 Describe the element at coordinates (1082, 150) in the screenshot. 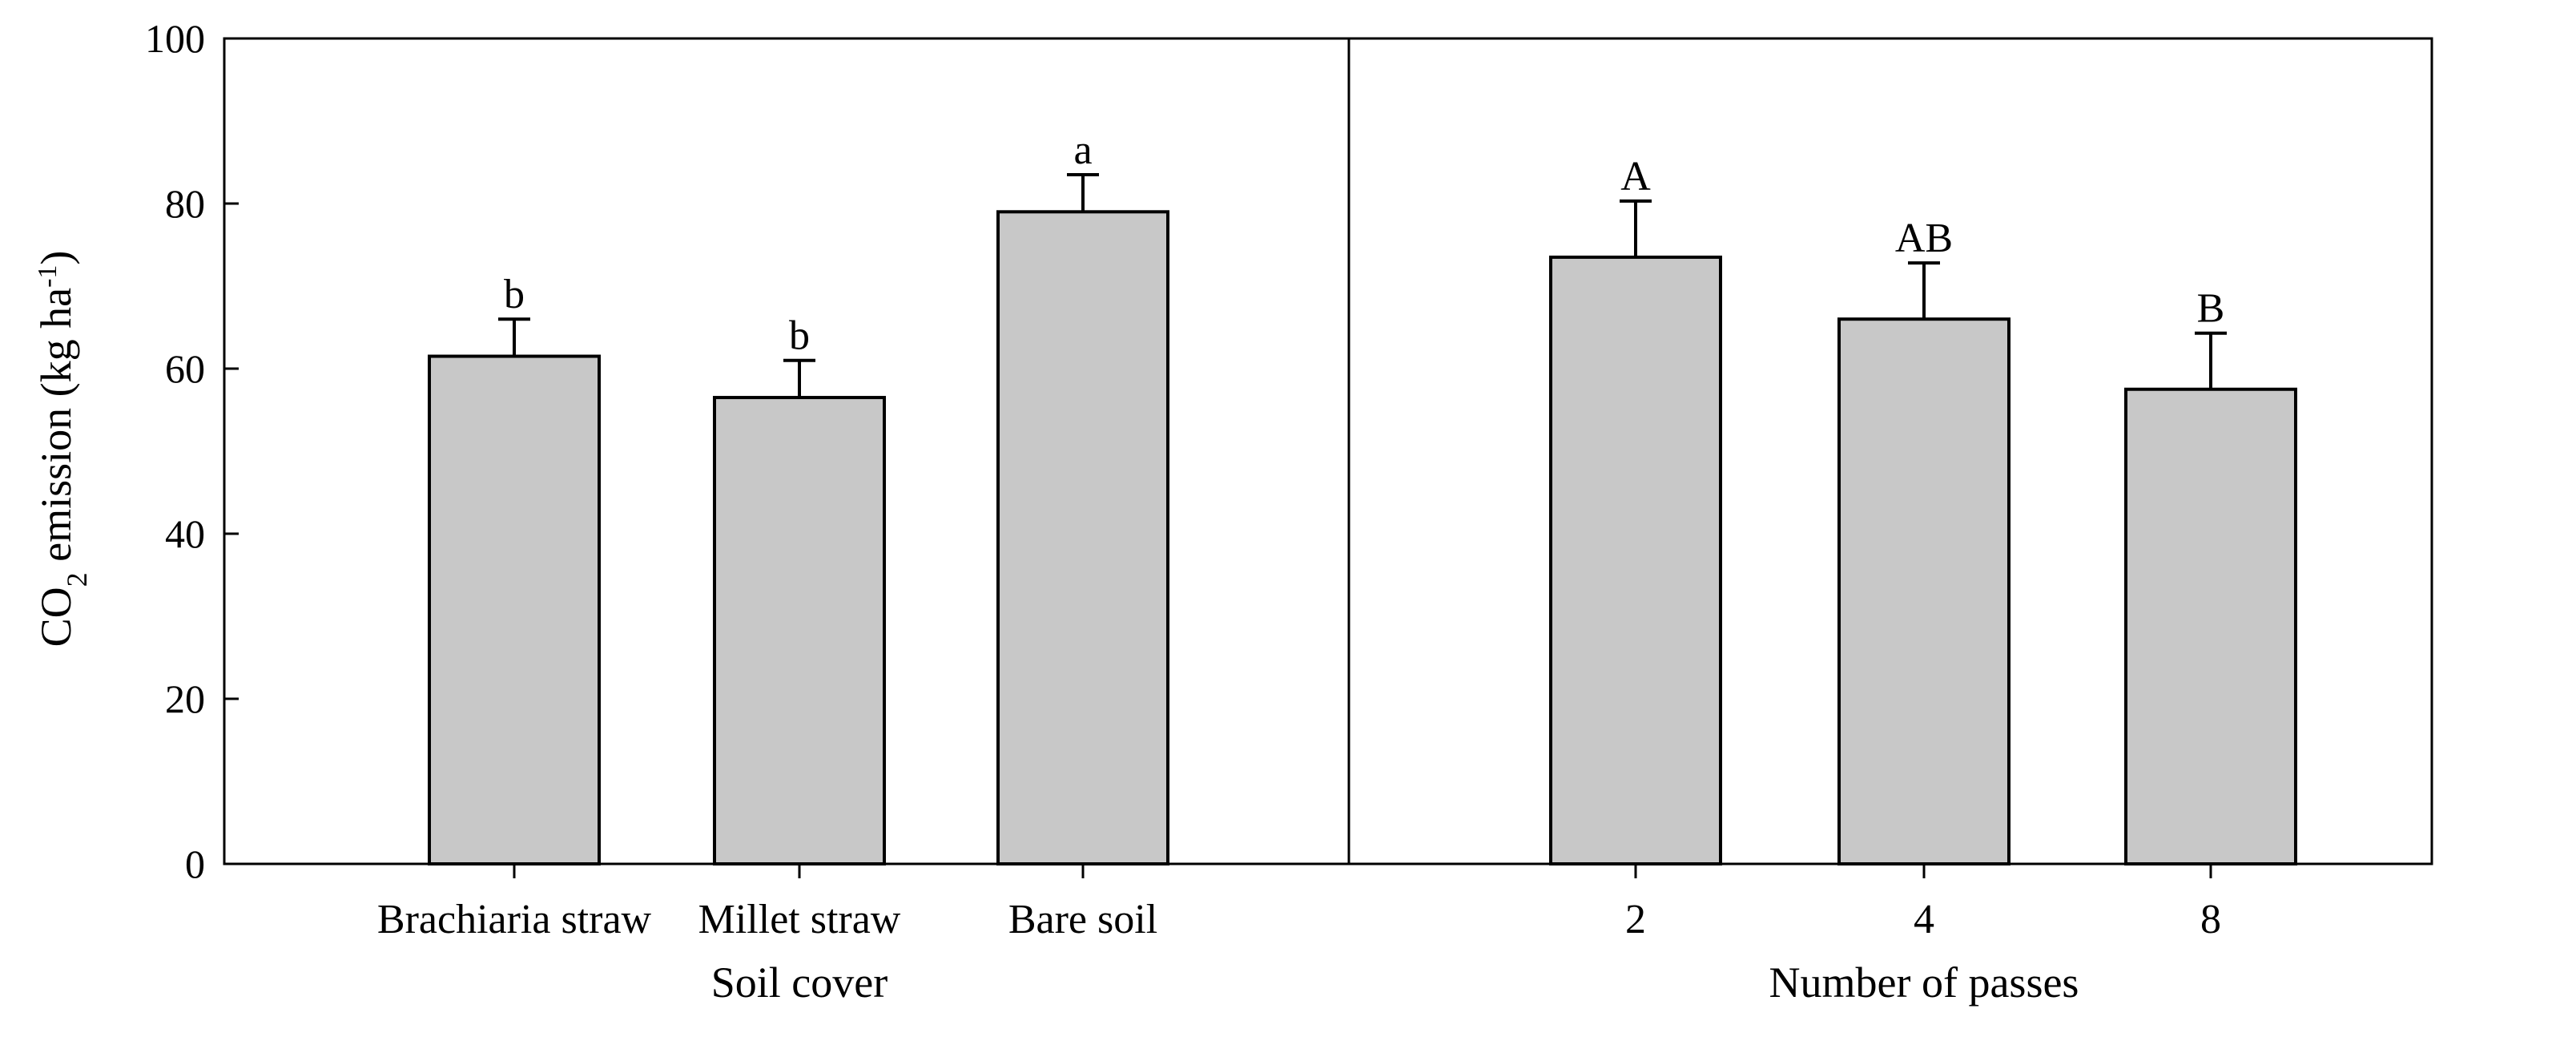

I see `significance-letter: a` at that location.